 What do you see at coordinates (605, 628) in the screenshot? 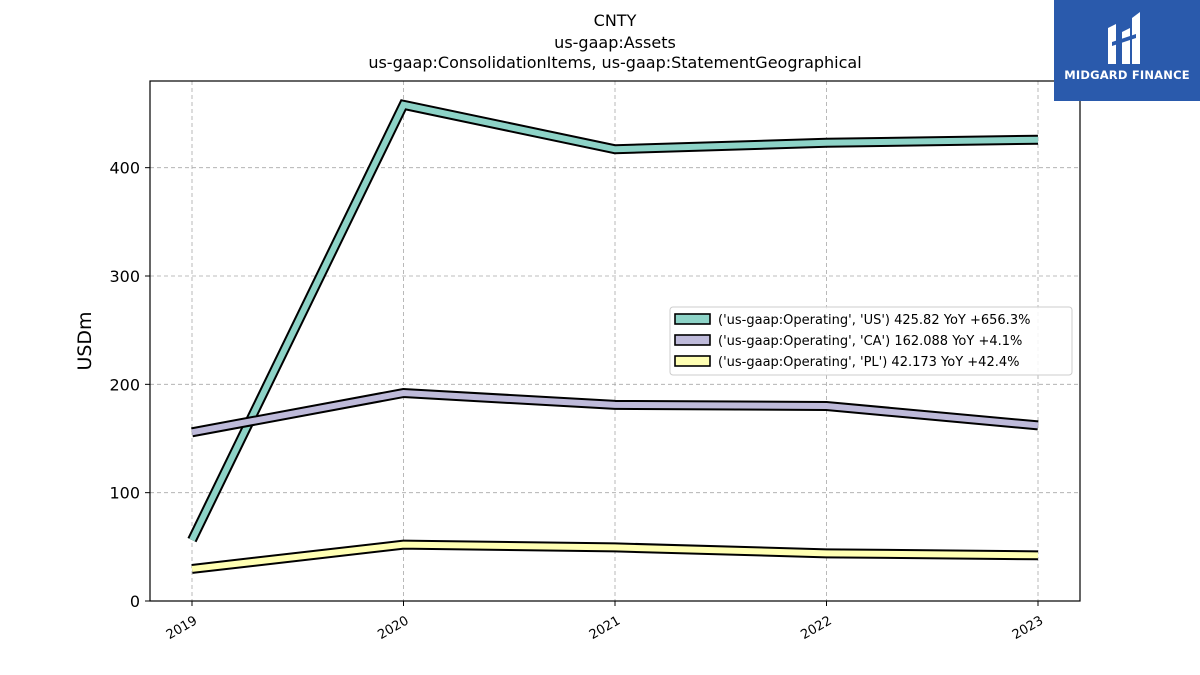
I see `x-tick-label-2: 2021` at bounding box center [605, 628].